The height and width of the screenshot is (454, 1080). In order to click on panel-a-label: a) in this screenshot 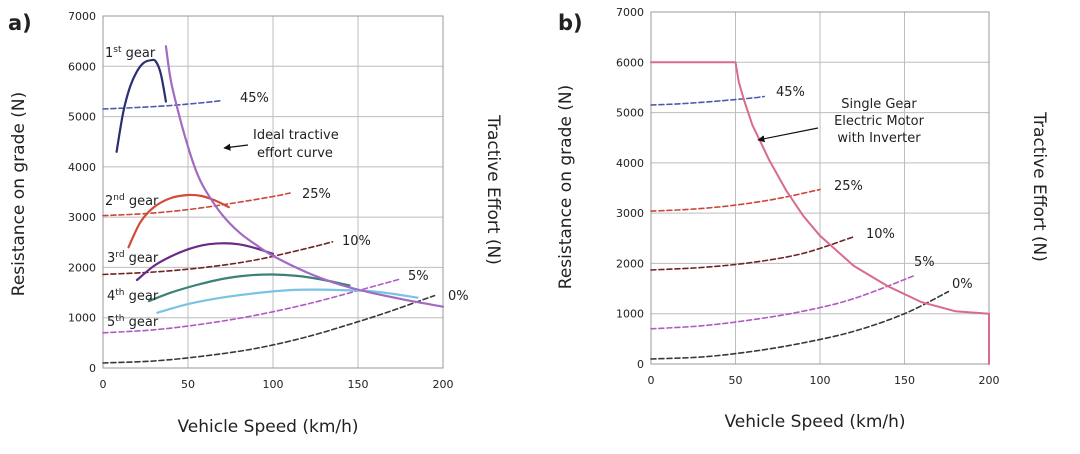, I will do `click(20, 23)`.